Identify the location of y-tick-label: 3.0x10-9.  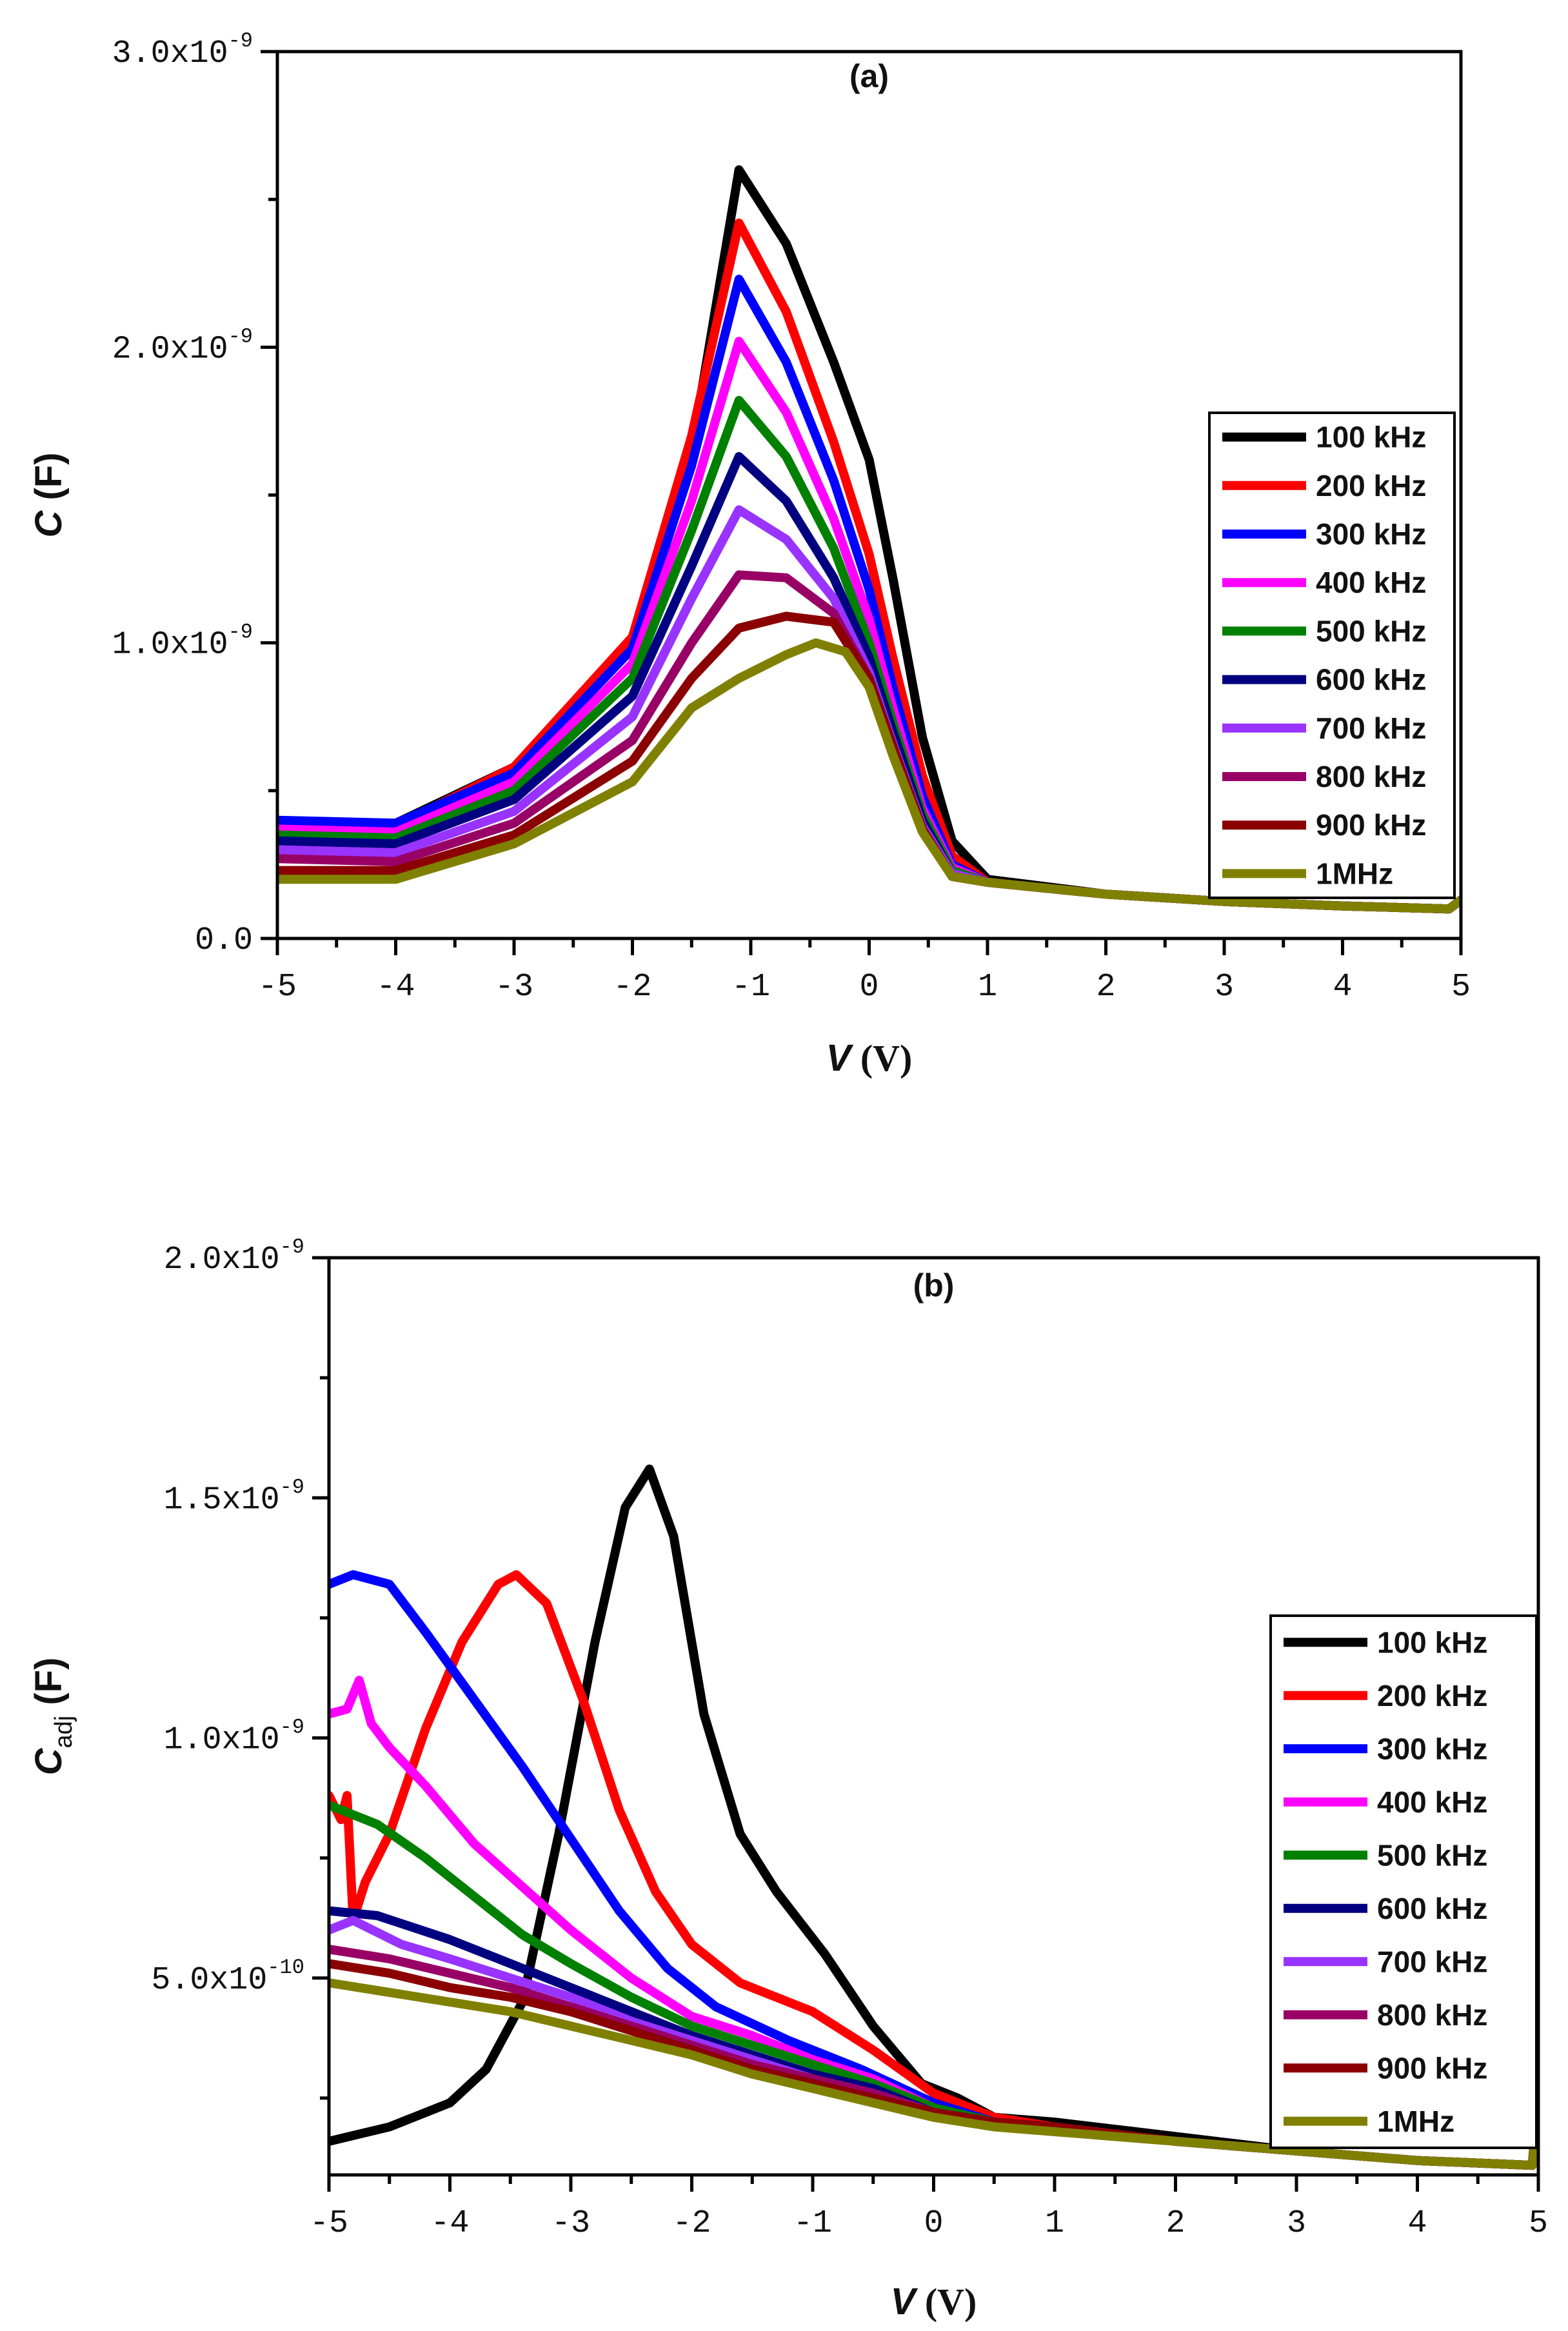
(183, 50).